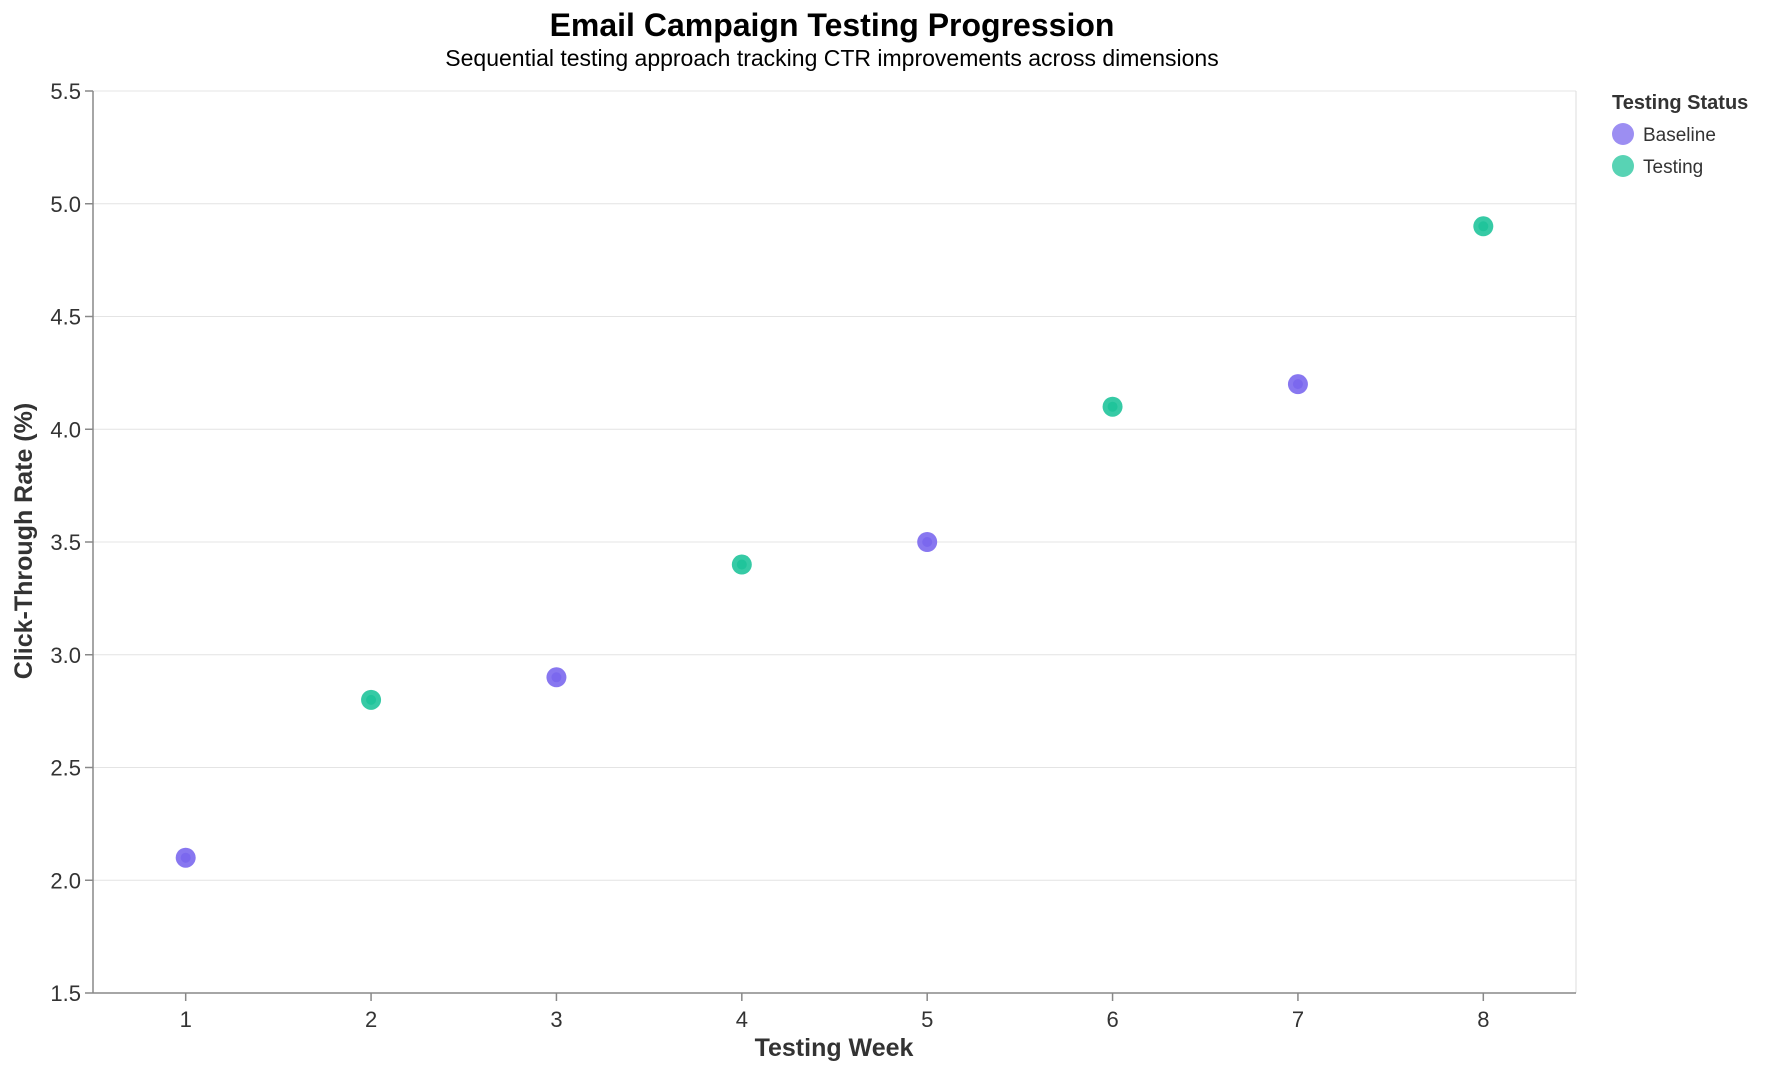  Describe the element at coordinates (1664, 150) in the screenshot. I see `legend-items: Baseline Testing` at that location.